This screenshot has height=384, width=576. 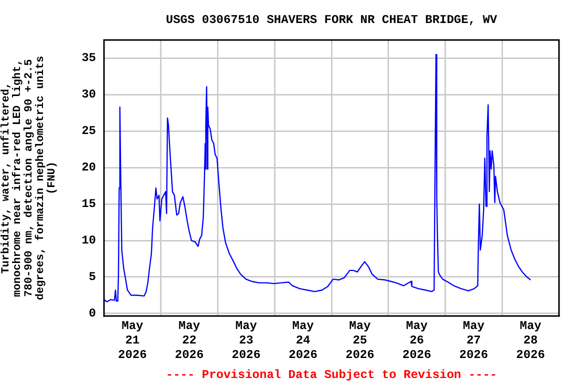 I want to click on y-tick-label: 10, so click(x=89, y=241).